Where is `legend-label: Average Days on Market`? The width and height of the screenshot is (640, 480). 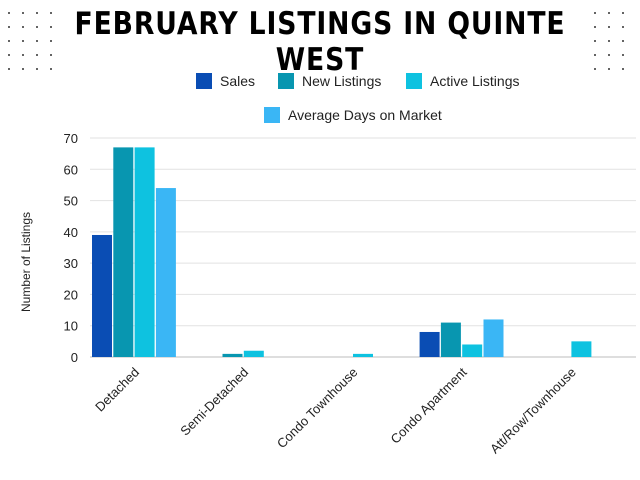 legend-label: Average Days on Market is located at coordinates (365, 115).